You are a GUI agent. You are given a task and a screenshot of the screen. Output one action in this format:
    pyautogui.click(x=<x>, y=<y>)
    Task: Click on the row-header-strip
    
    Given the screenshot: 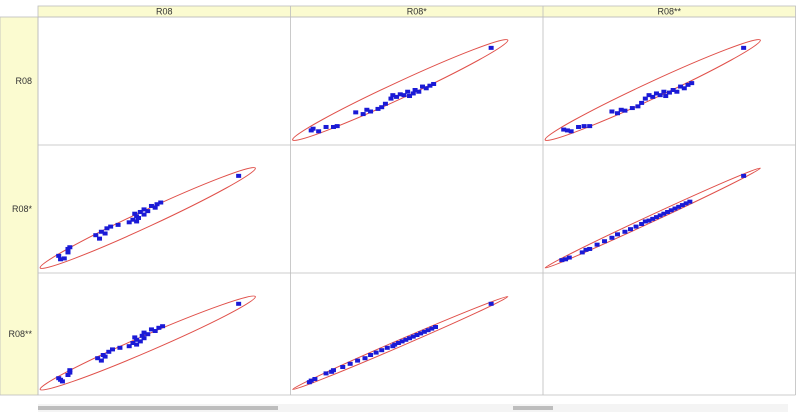 What is the action you would take?
    pyautogui.click(x=19, y=206)
    